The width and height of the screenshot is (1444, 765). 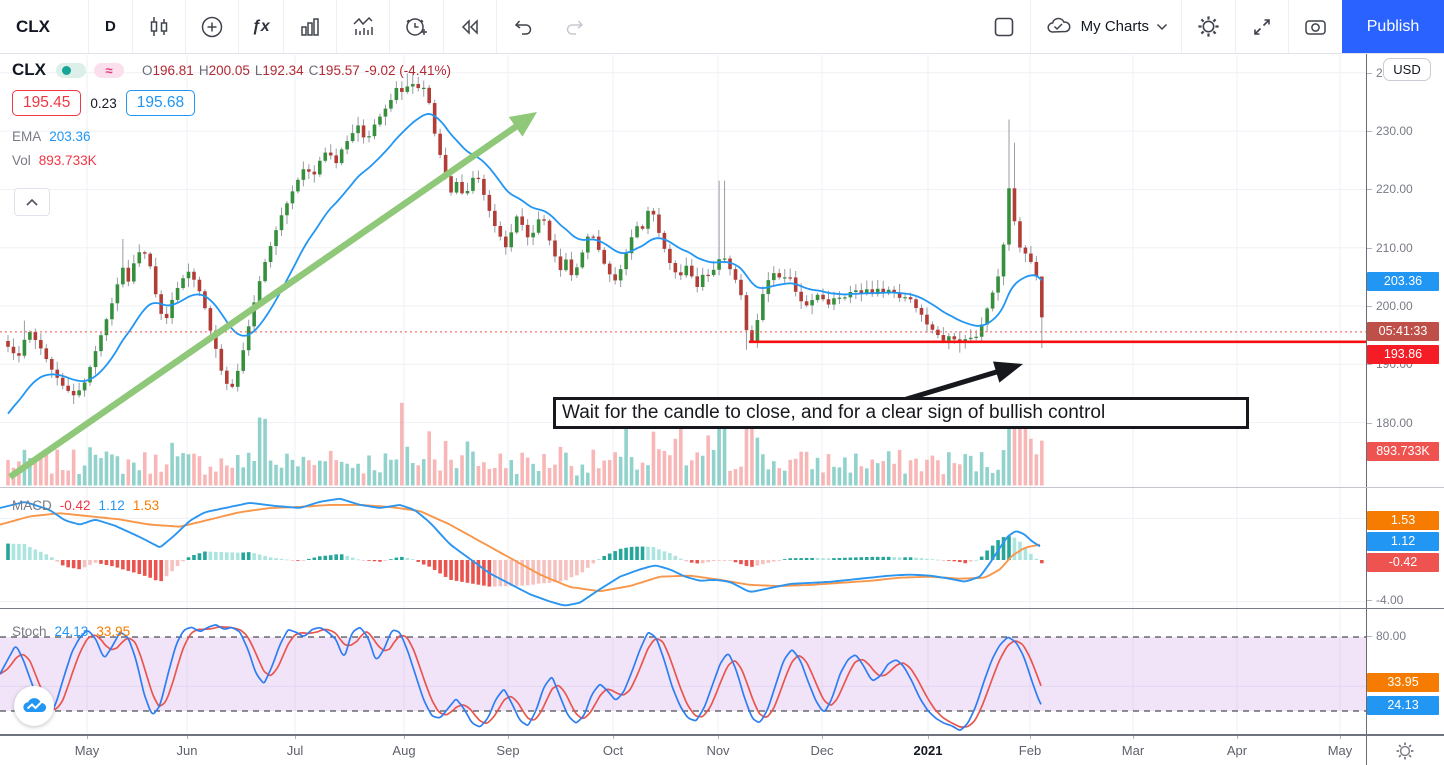 What do you see at coordinates (683, 674) in the screenshot?
I see `stoch-band` at bounding box center [683, 674].